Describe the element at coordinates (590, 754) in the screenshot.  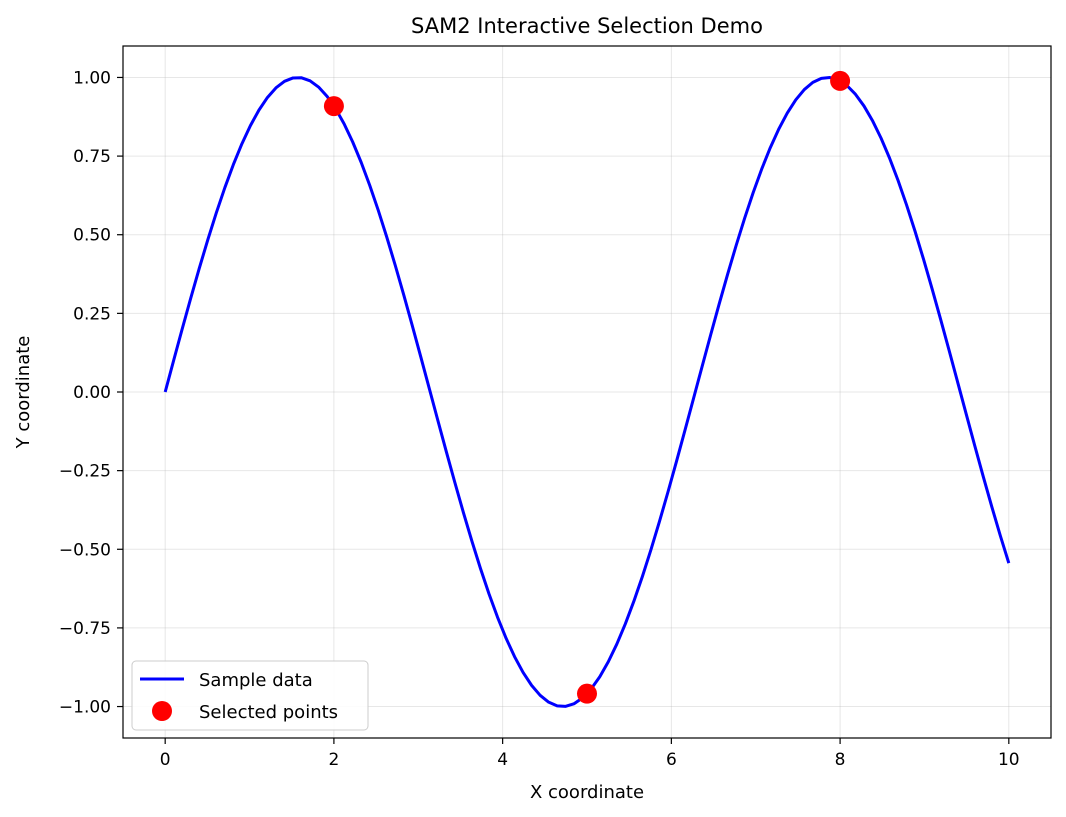
I see `x-axis: 0 2 4 6 8 10` at that location.